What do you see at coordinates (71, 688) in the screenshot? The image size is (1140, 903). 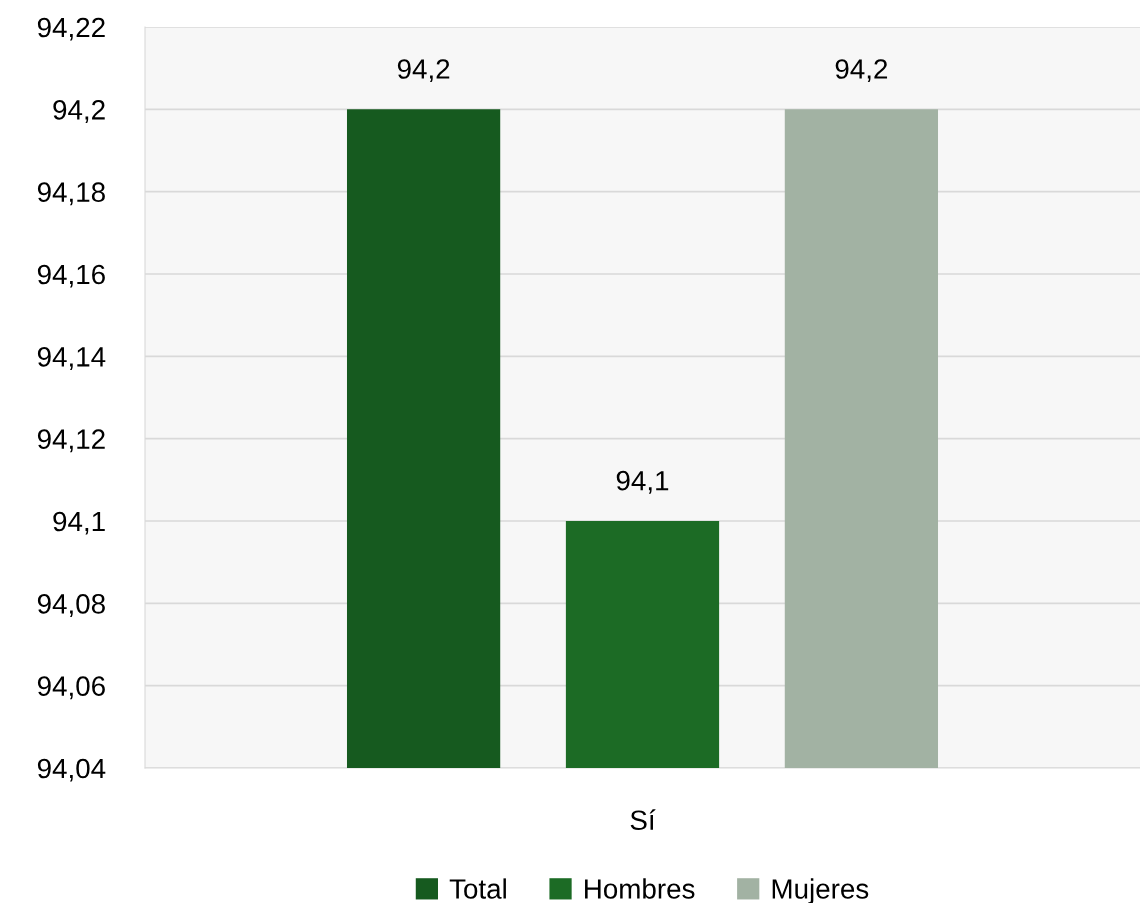 I see `y-tick-label: 94,06` at bounding box center [71, 688].